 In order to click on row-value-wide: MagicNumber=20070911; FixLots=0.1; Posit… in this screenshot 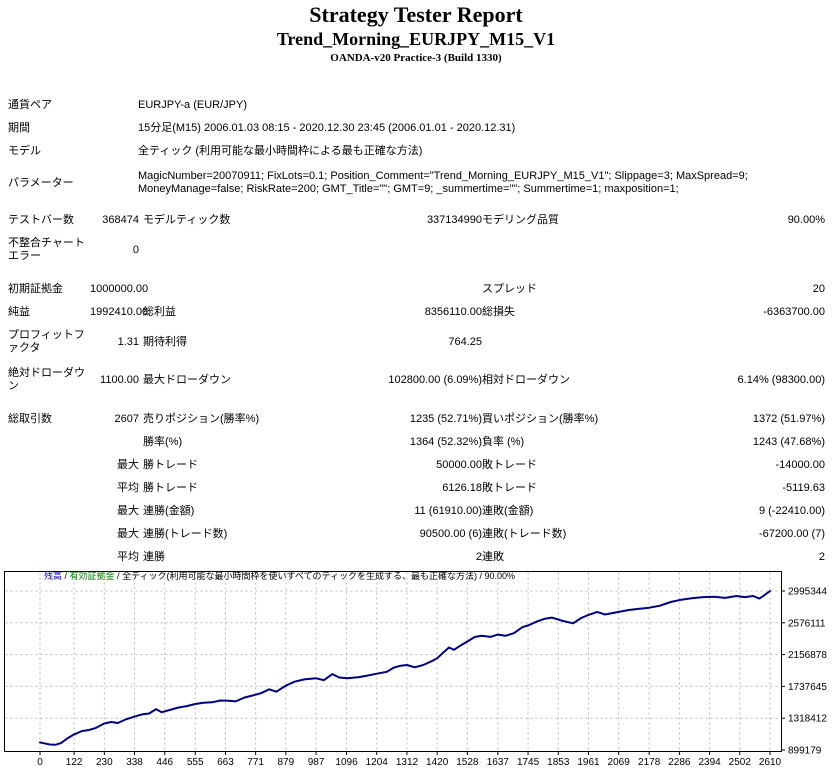, I will do `click(443, 182)`.